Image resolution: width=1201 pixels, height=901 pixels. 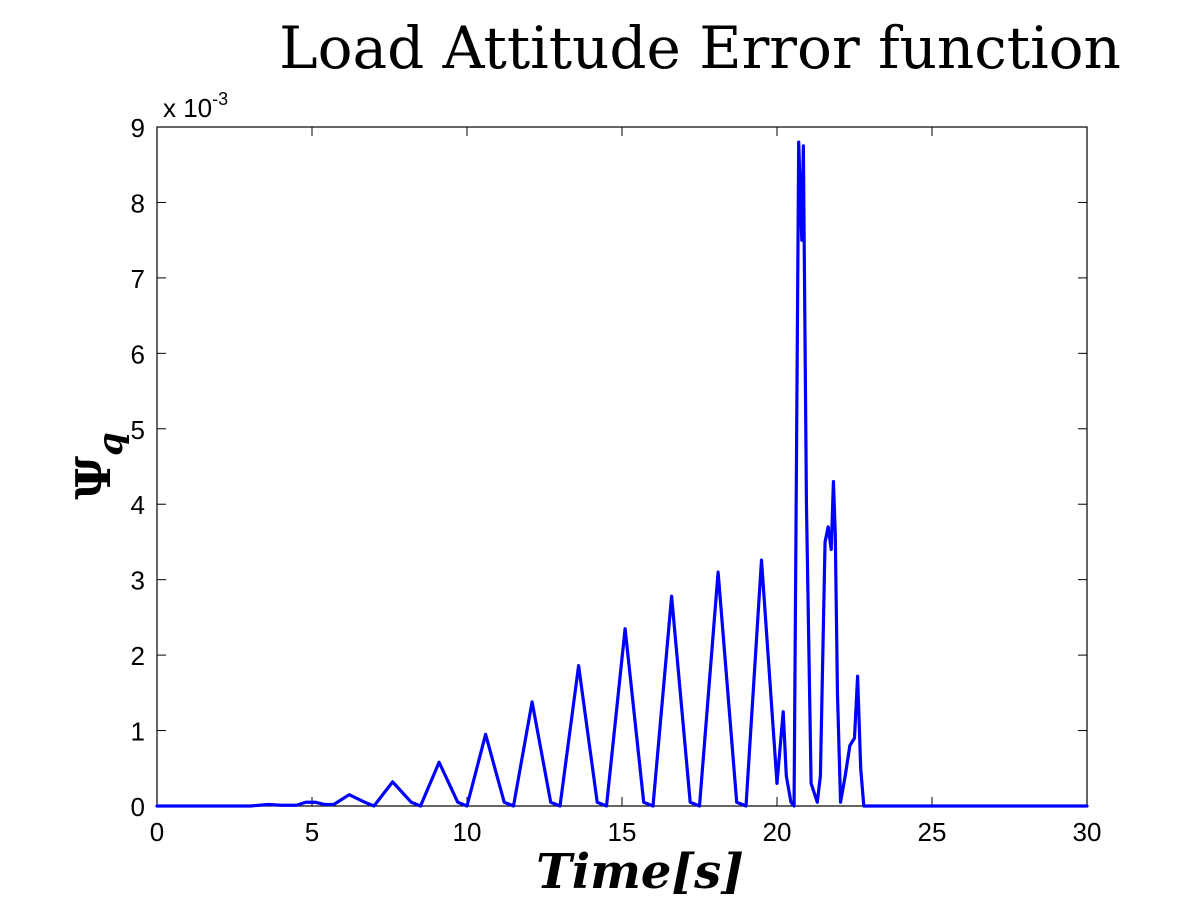 What do you see at coordinates (640, 872) in the screenshot?
I see `x-axis-label: Time[s]` at bounding box center [640, 872].